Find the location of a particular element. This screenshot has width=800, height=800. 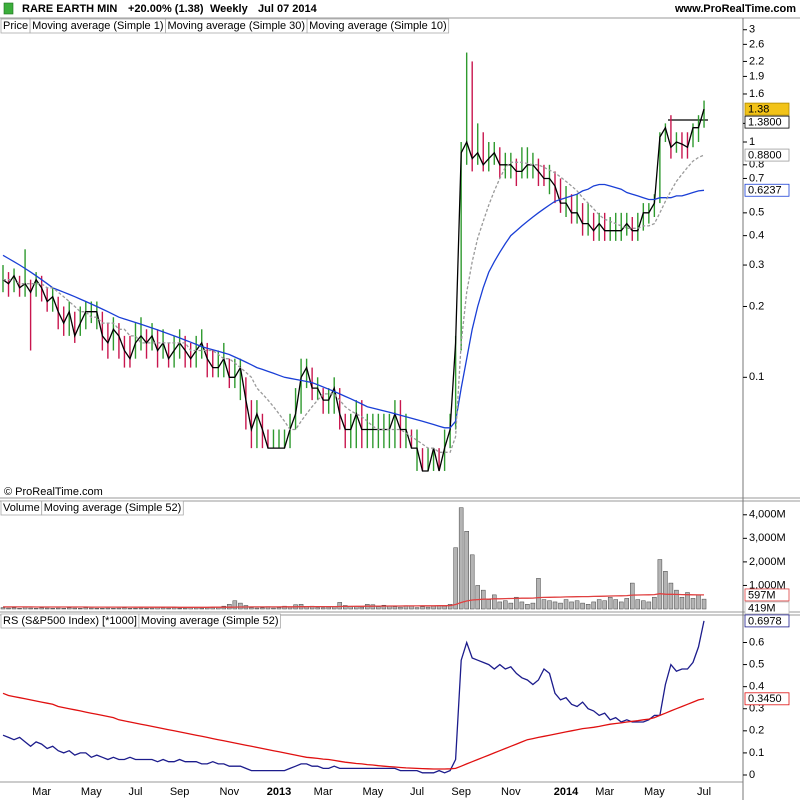

instrument-title: RARE EARTH MIN is located at coordinates (69, 9).